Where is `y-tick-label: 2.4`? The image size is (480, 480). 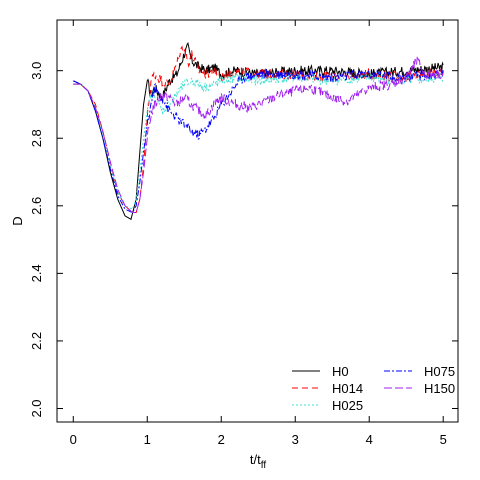 y-tick-label: 2.4 is located at coordinates (36, 273).